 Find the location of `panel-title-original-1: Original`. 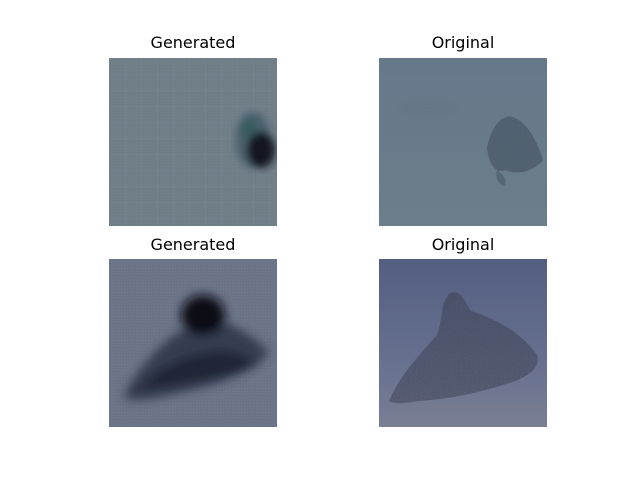

panel-title-original-1: Original is located at coordinates (463, 42).